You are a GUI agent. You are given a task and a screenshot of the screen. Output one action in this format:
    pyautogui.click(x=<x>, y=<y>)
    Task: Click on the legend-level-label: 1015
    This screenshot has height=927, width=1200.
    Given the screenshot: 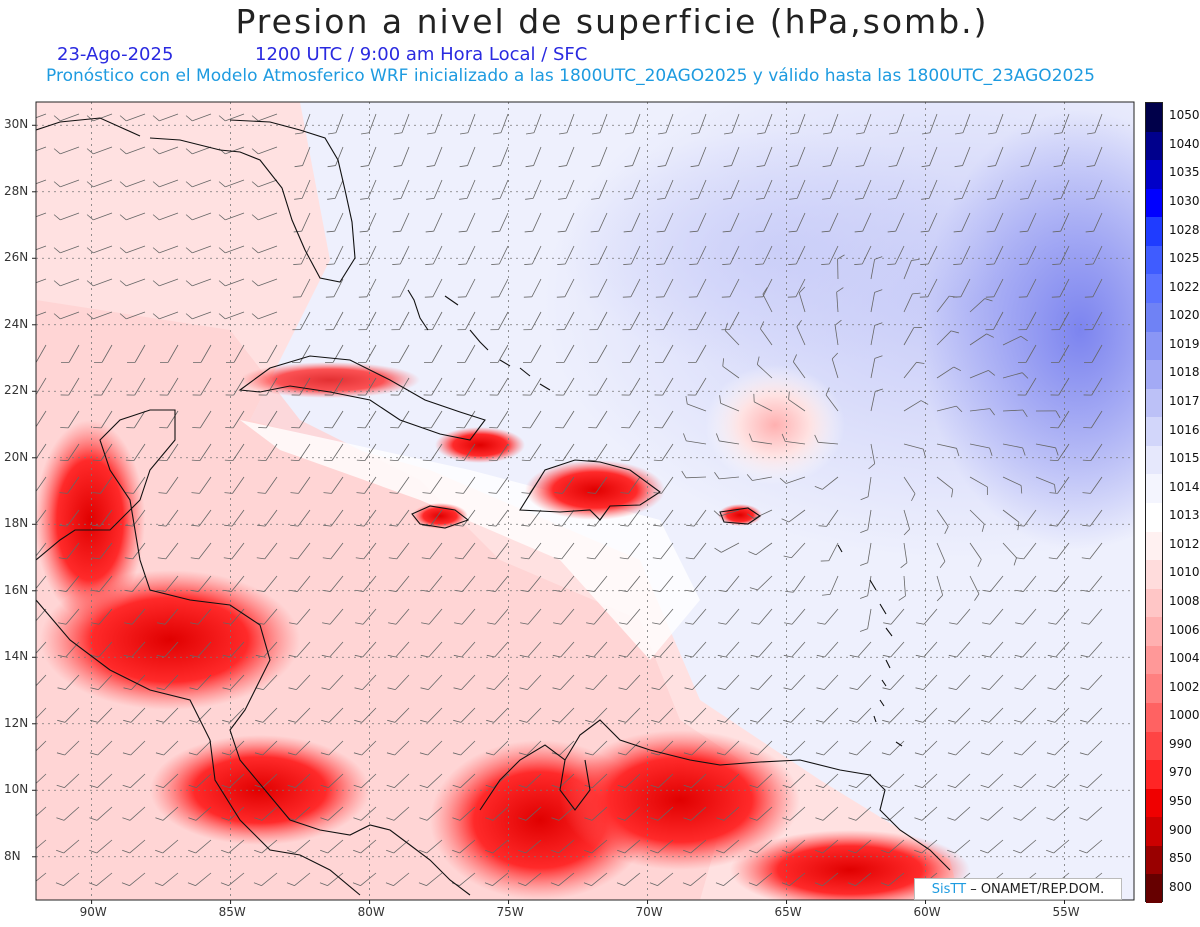 What is the action you would take?
    pyautogui.click(x=1184, y=458)
    